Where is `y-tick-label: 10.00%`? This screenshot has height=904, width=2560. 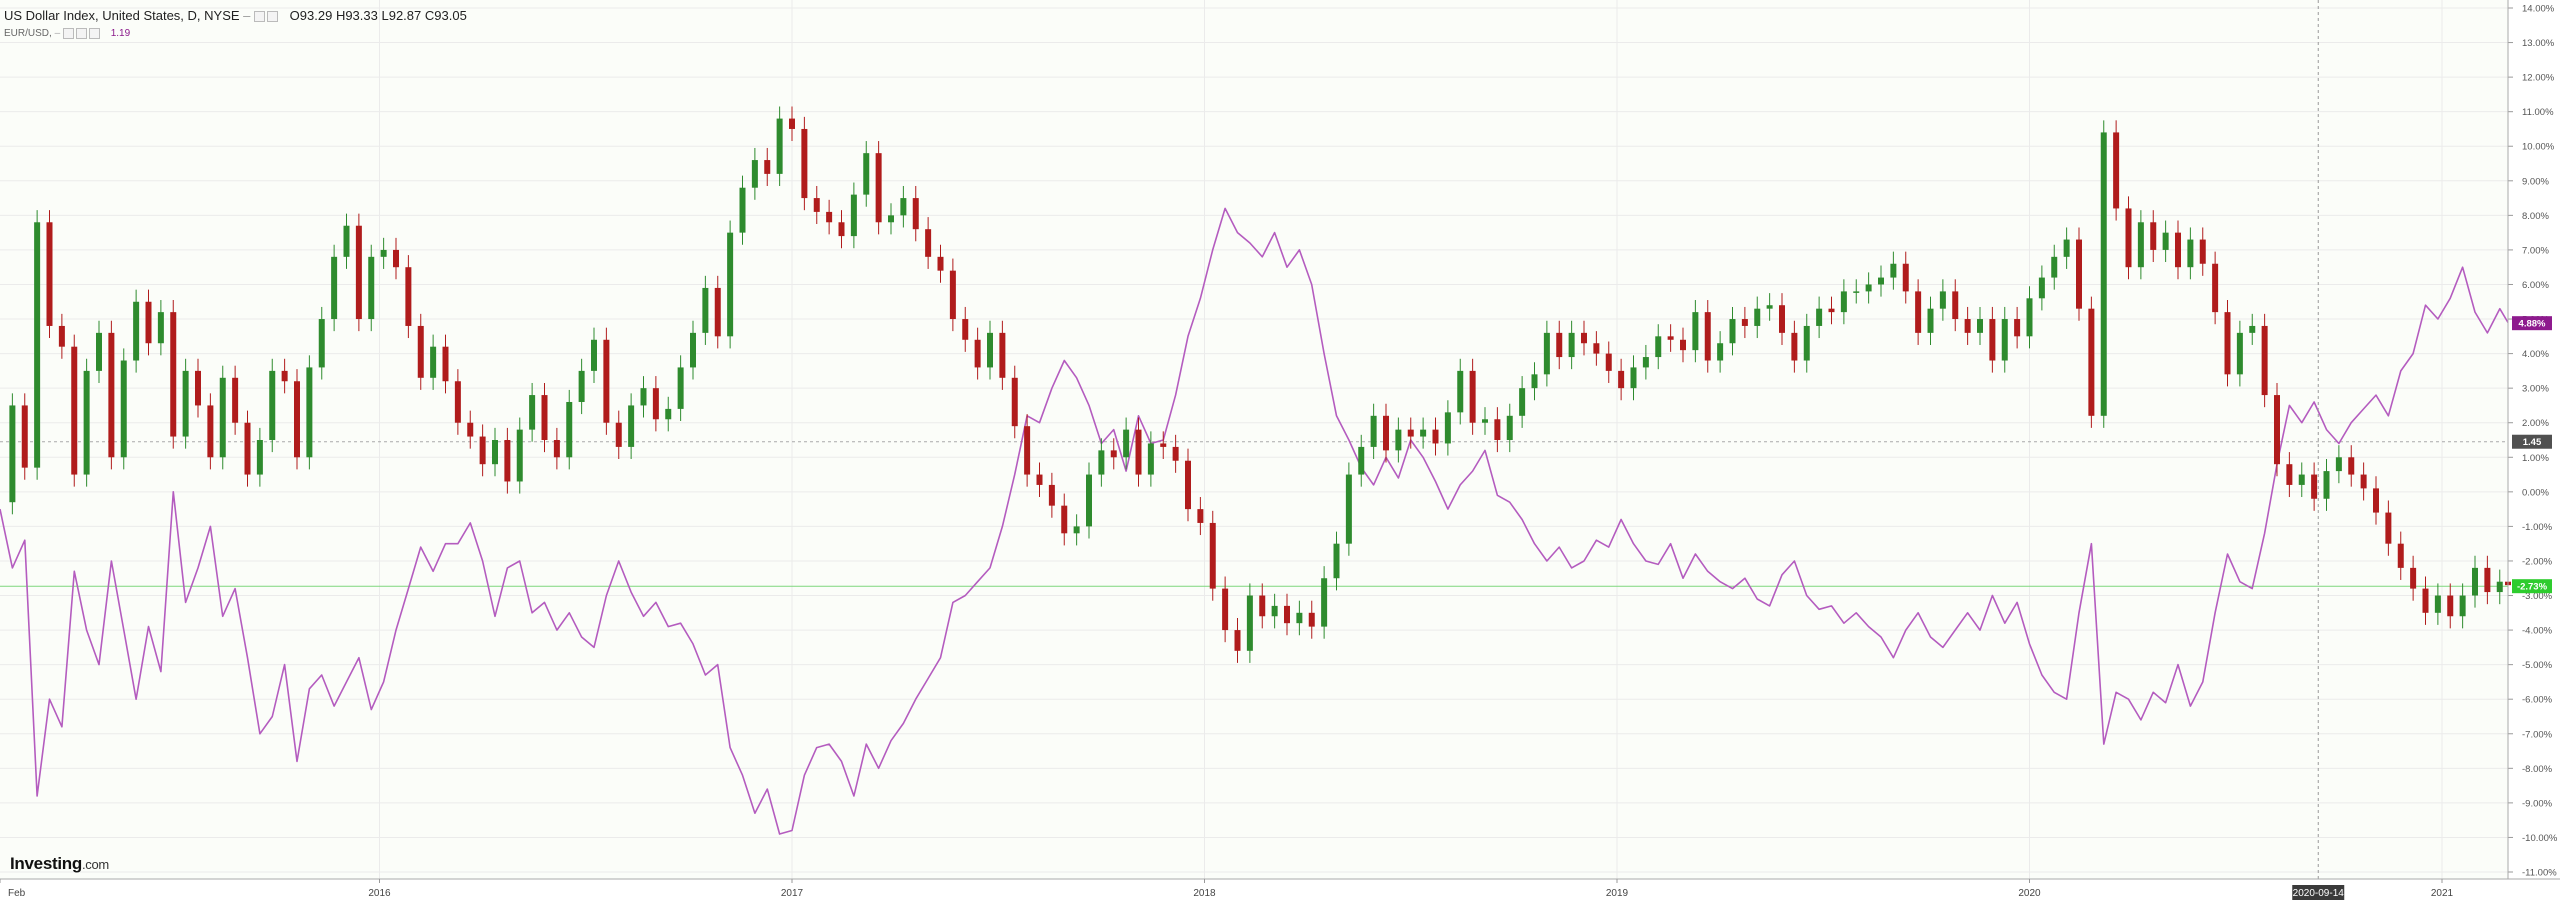 y-tick-label: 10.00% is located at coordinates (2538, 147).